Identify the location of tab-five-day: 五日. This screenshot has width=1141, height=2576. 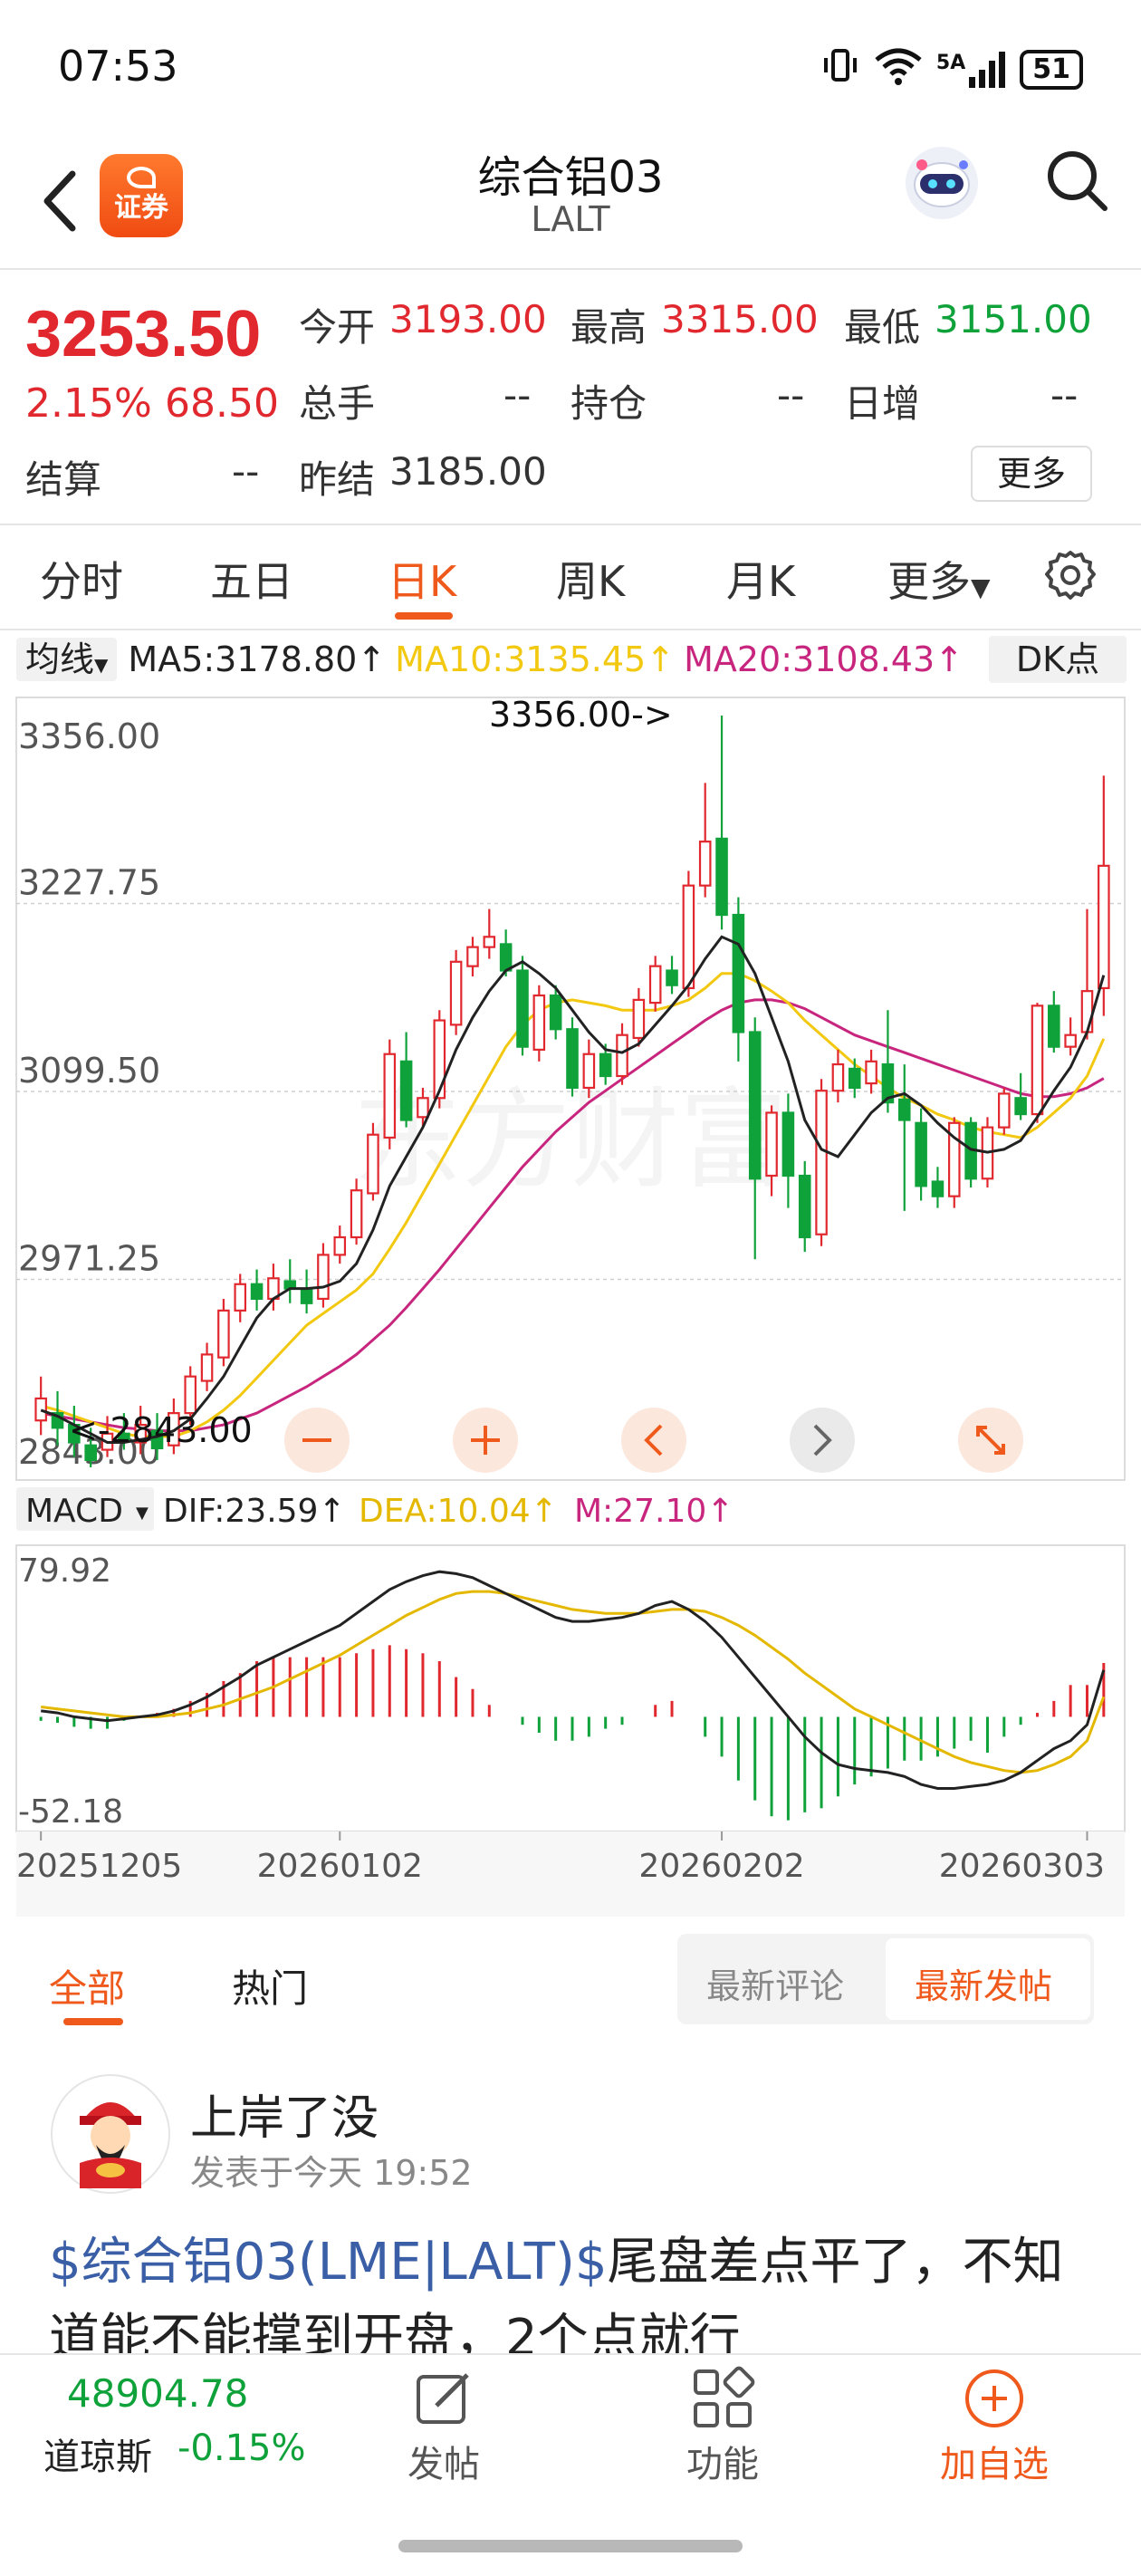
(251, 581).